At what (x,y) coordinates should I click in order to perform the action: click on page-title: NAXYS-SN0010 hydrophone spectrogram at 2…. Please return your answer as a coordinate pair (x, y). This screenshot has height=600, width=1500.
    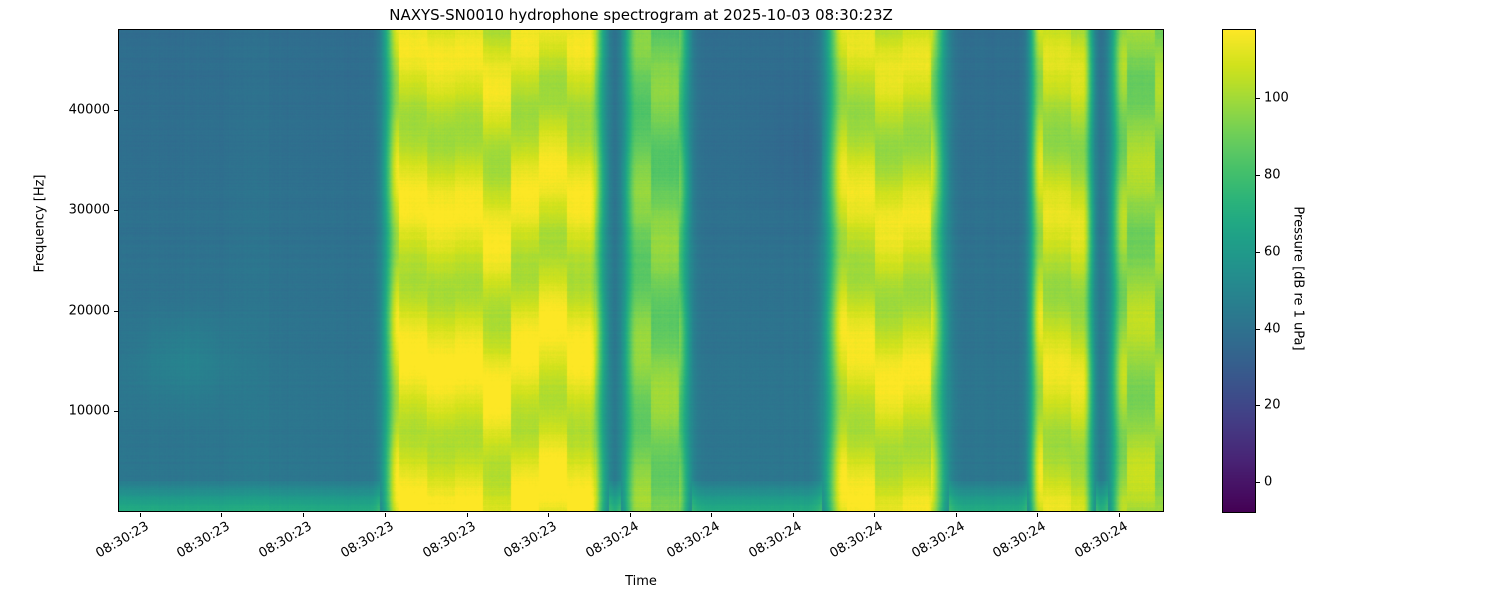
    Looking at the image, I should click on (641, 15).